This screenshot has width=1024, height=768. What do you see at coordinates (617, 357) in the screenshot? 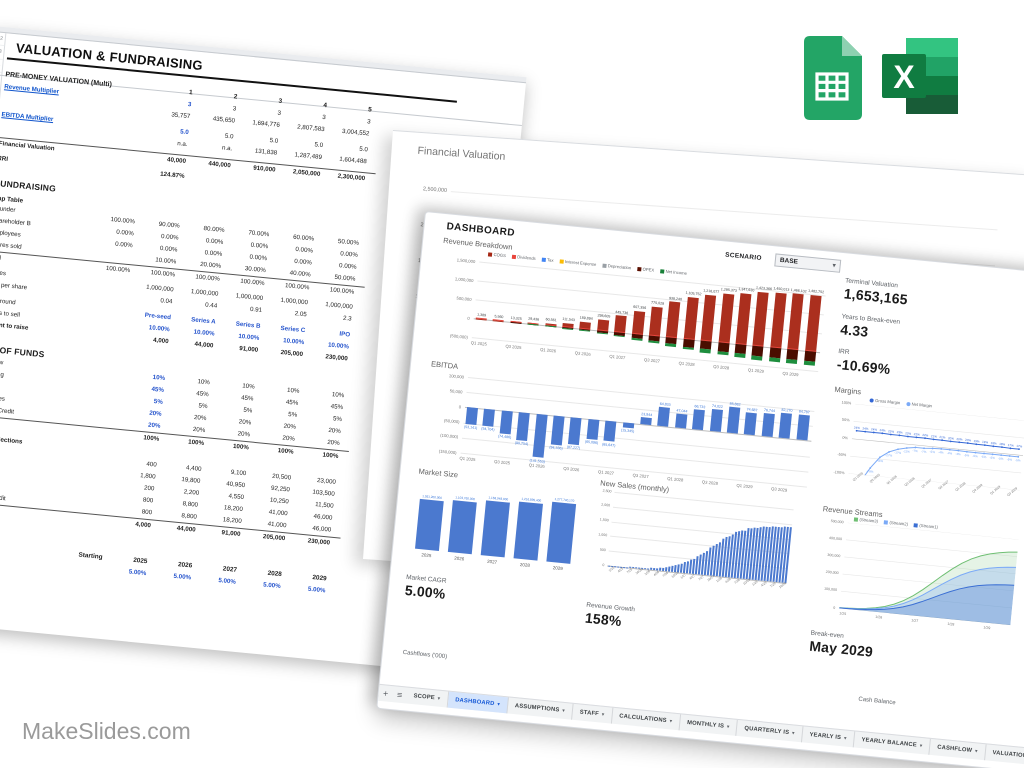
I see `x-axis-label: Q1 2027` at bounding box center [617, 357].